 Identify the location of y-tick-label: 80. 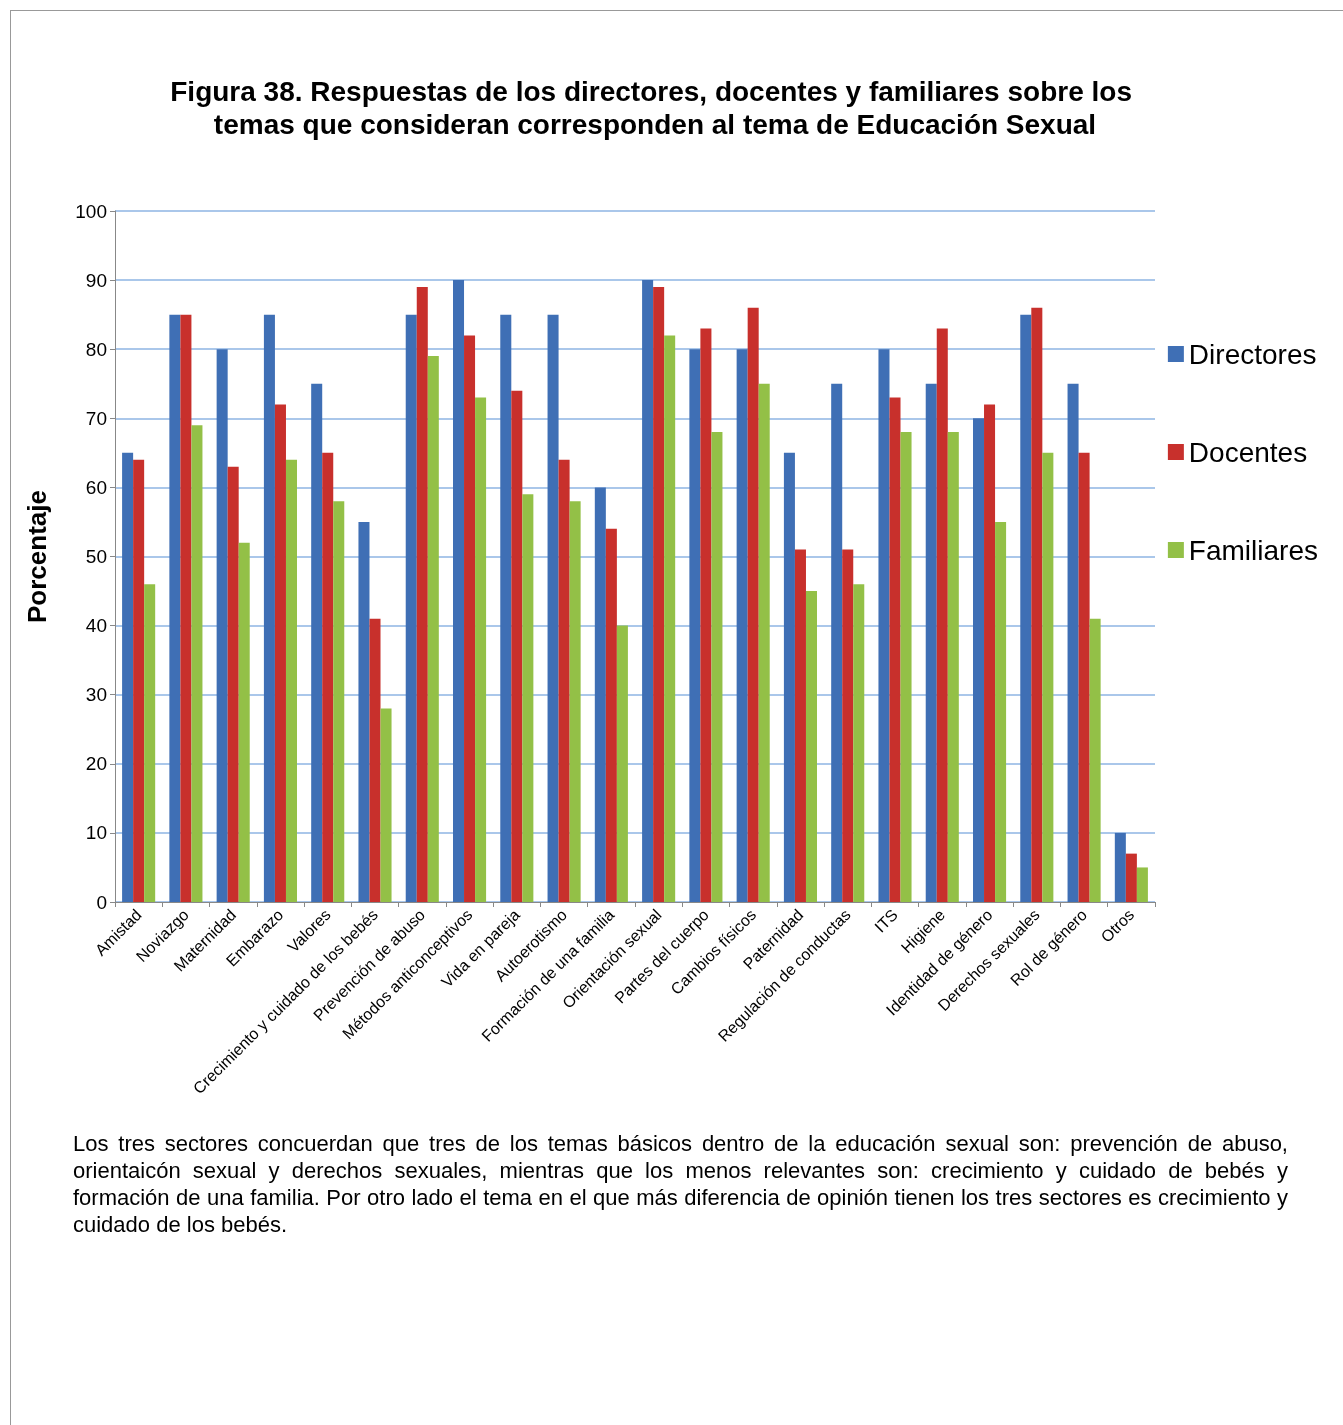
(96, 349).